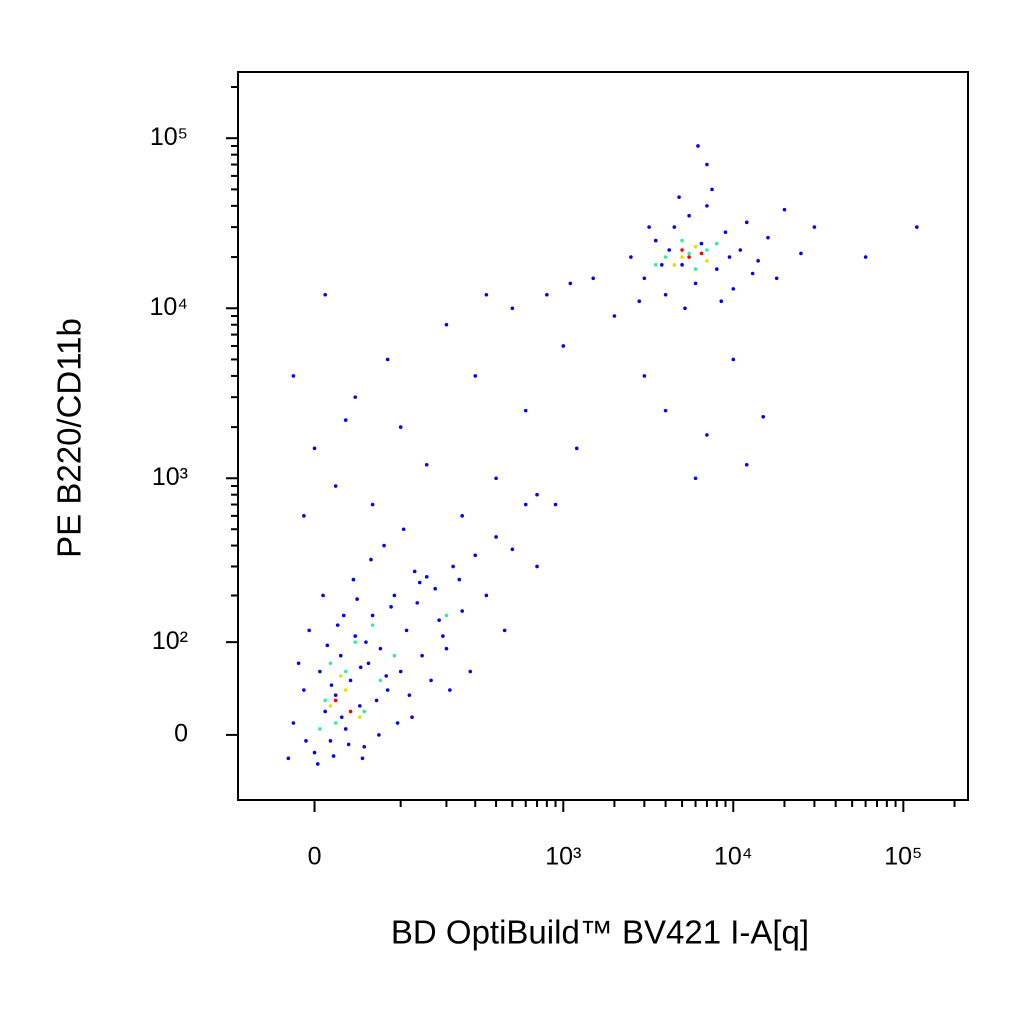 This screenshot has height=1029, width=1024. Describe the element at coordinates (563, 857) in the screenshot. I see `x-tick-label: 10³` at that location.